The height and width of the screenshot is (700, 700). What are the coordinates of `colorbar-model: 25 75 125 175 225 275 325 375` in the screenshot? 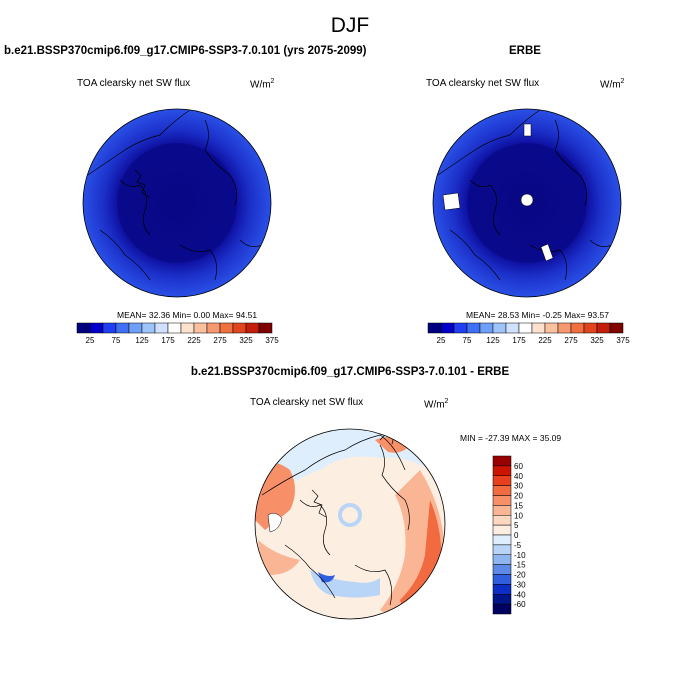 It's located at (177, 333).